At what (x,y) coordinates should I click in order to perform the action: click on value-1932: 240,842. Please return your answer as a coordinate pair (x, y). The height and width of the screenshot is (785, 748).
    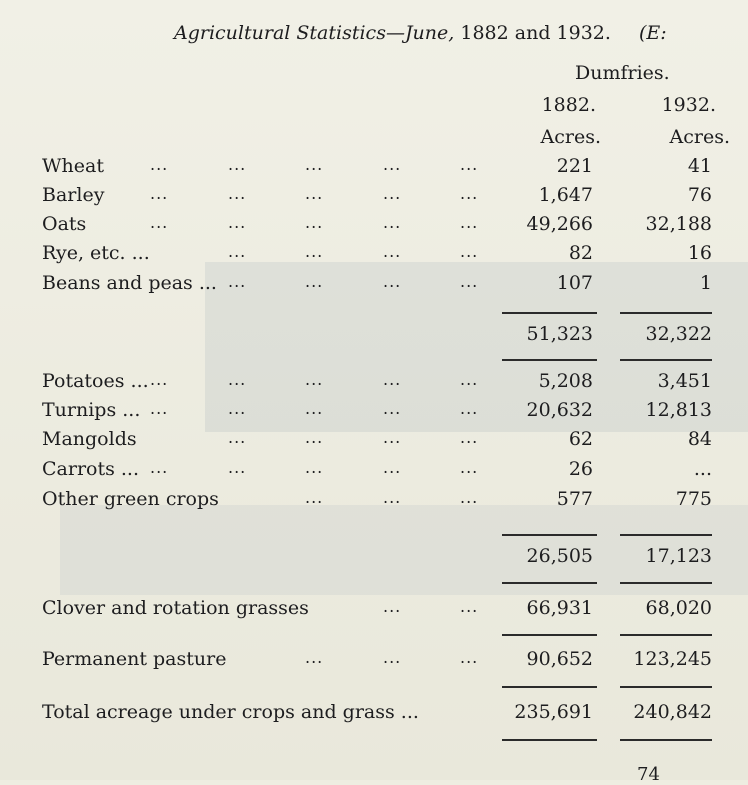
    Looking at the image, I should click on (672, 712).